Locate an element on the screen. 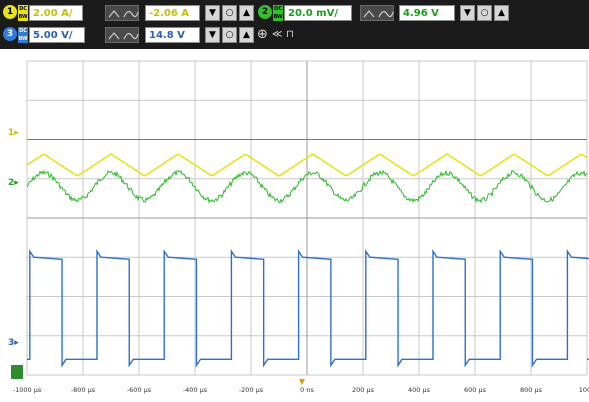  channel-2-up-button: ▲ is located at coordinates (501, 13).